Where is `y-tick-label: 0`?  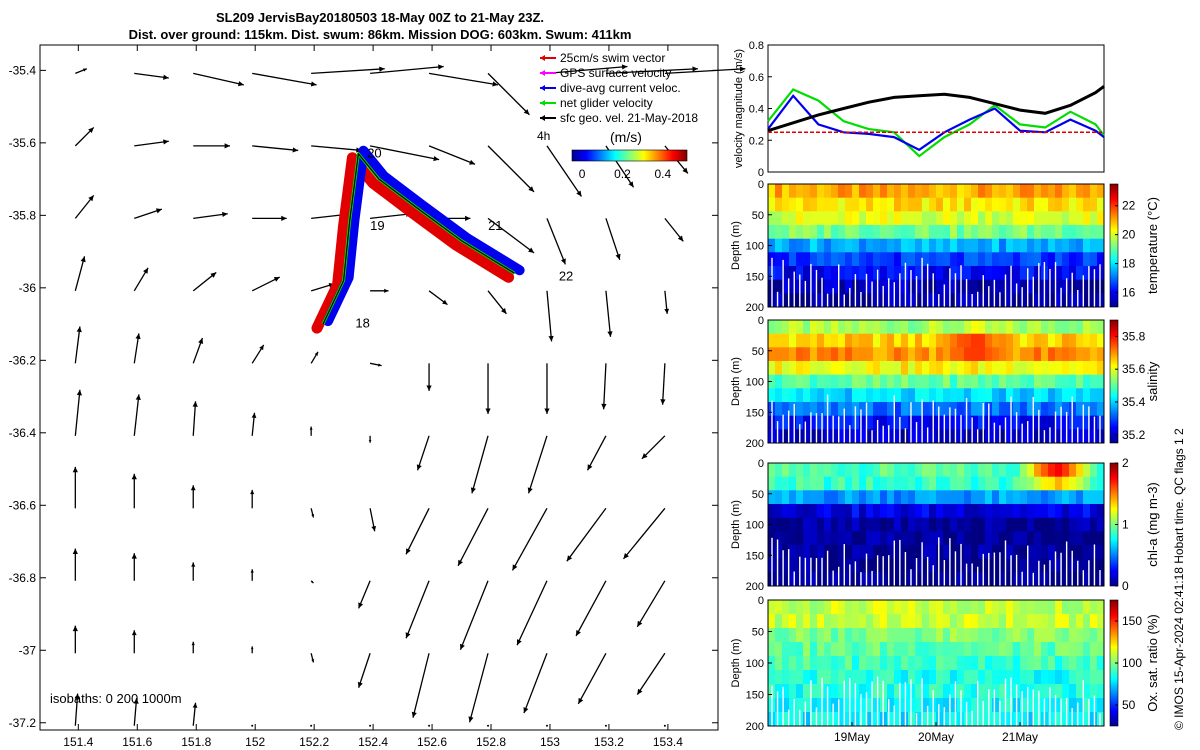 y-tick-label: 0 is located at coordinates (761, 173).